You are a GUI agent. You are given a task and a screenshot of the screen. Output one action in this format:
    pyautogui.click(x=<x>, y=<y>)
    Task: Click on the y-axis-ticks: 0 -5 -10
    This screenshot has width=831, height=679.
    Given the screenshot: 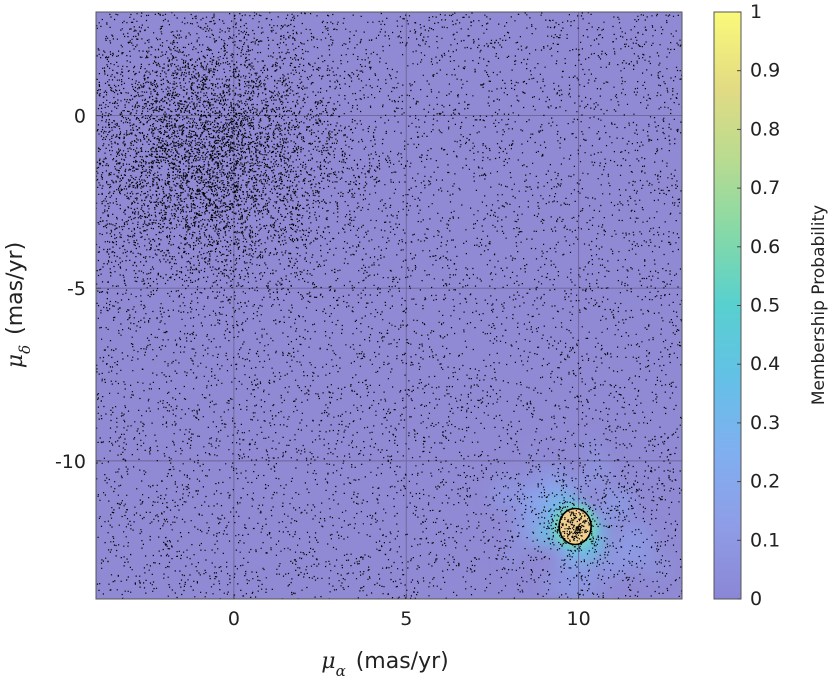 What is the action you would take?
    pyautogui.click(x=78, y=289)
    